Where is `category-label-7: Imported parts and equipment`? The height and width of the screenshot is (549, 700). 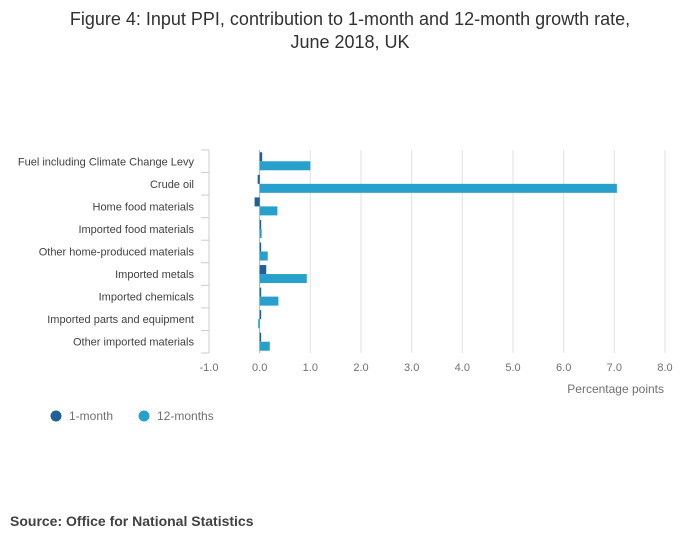
category-label-7: Imported parts and equipment is located at coordinates (120, 320).